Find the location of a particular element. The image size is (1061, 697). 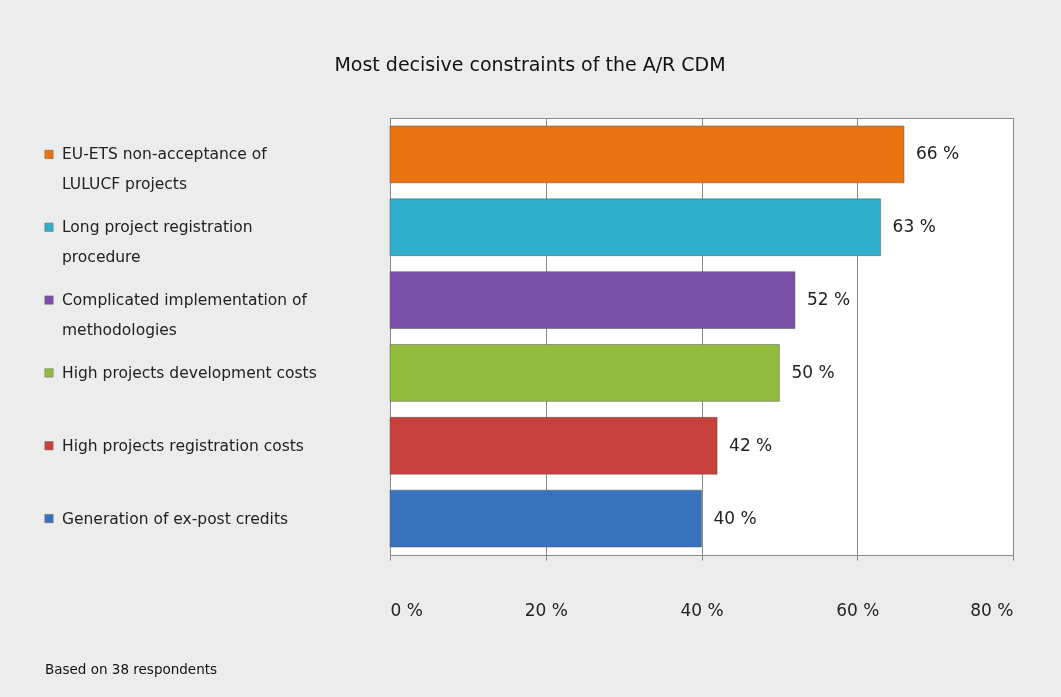

y-tick-label: Complicated implementation of methodologies is located at coordinates (185, 315).